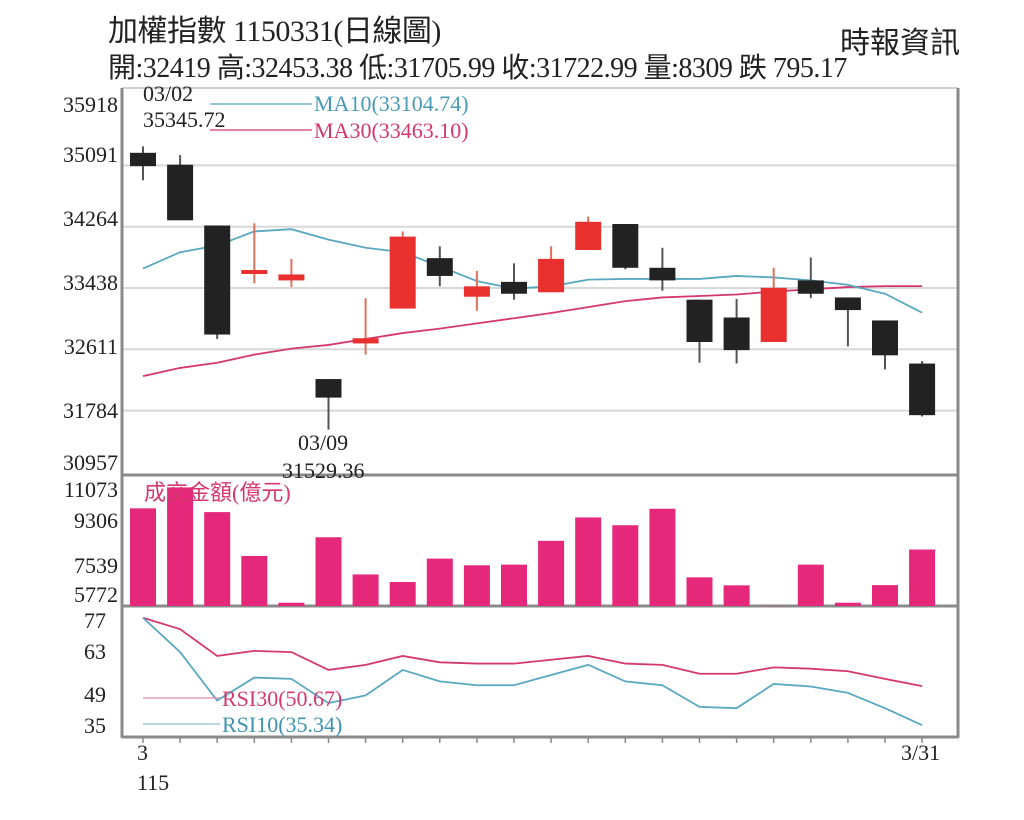 The height and width of the screenshot is (820, 1024). What do you see at coordinates (900, 43) in the screenshot?
I see `brand-label: 時報資訊` at bounding box center [900, 43].